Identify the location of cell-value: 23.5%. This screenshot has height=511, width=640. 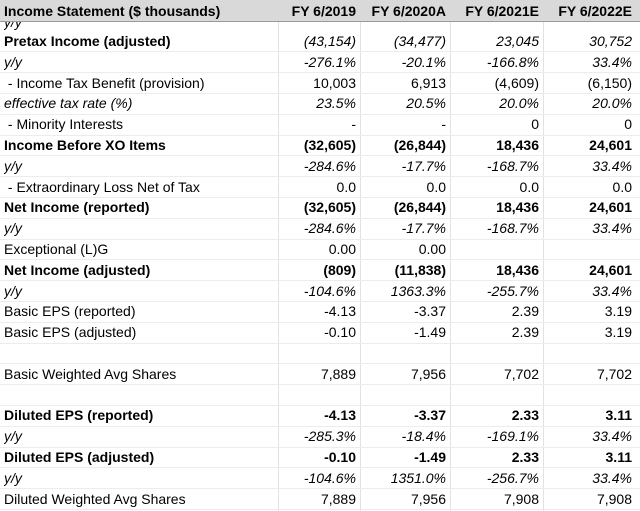
(336, 103).